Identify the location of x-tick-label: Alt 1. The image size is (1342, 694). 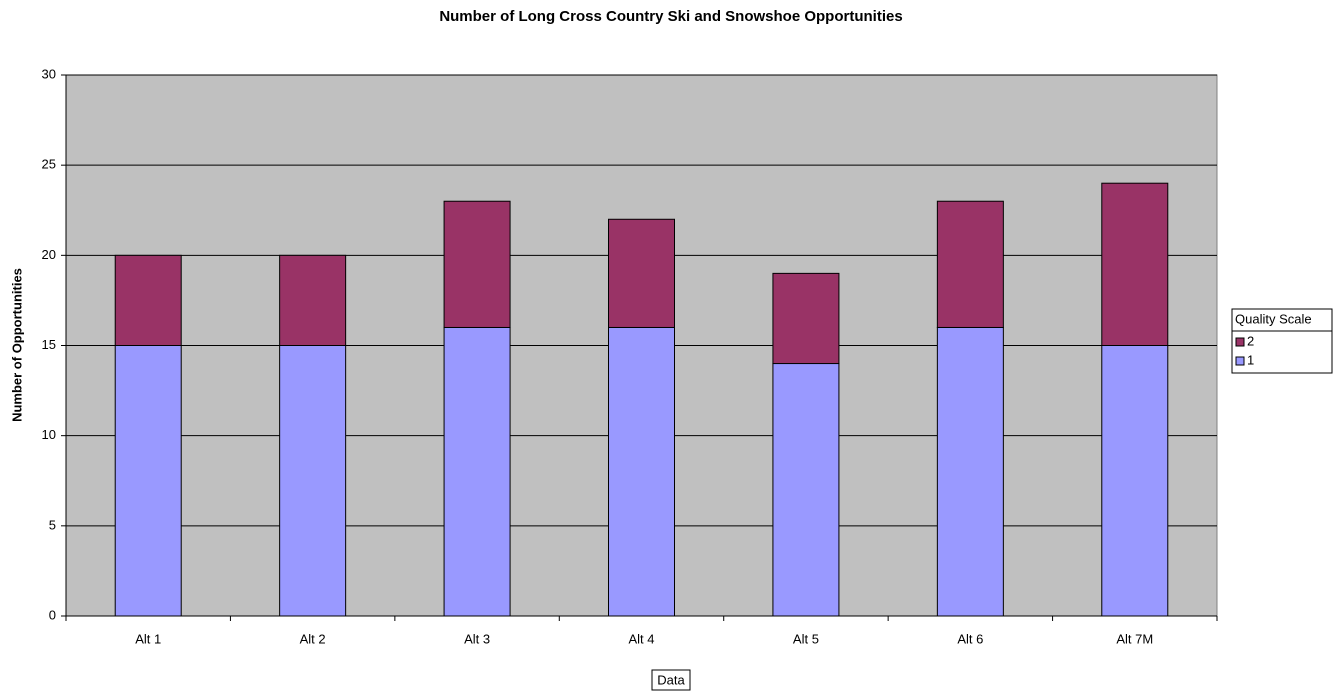
(148, 638).